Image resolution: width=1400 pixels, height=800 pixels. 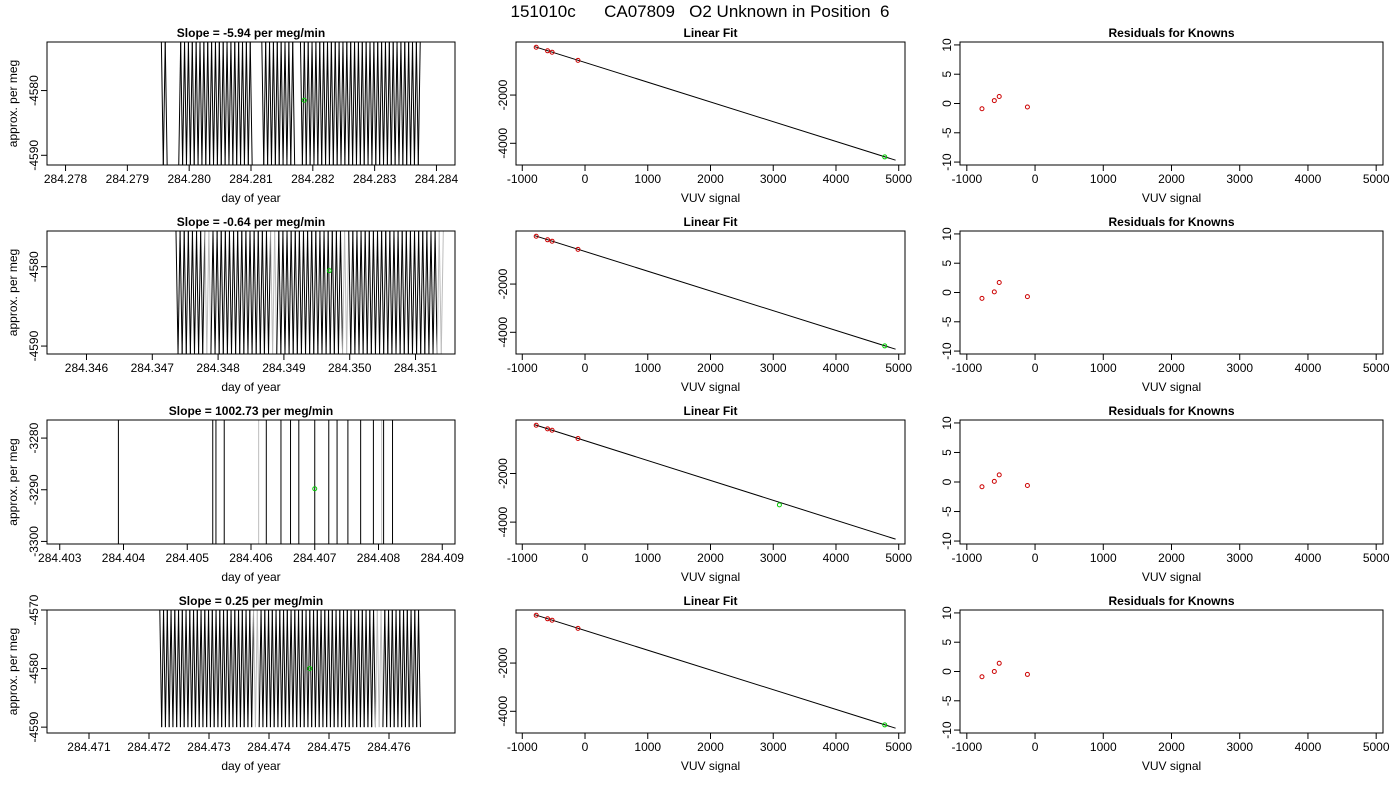 I want to click on panel-title: Residuals for Knowns, so click(x=1171, y=411).